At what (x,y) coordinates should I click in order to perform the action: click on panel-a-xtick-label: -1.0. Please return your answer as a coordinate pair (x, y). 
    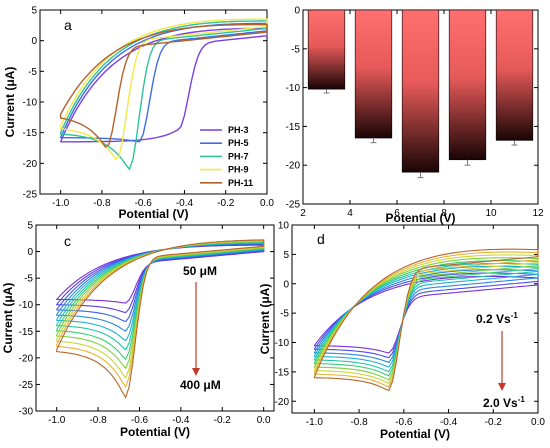
    Looking at the image, I should click on (61, 203).